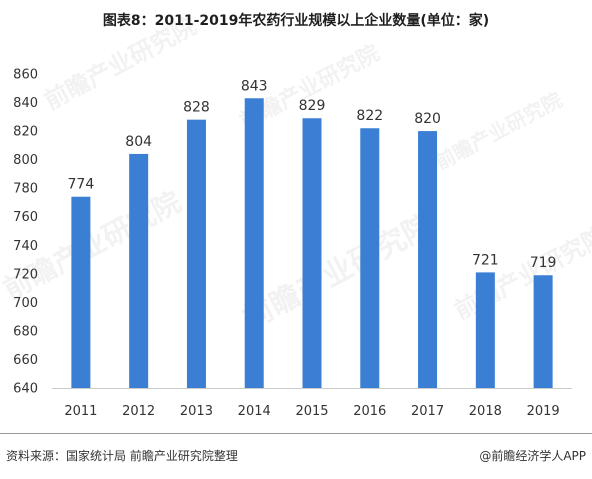 This screenshot has width=592, height=479. Describe the element at coordinates (485, 411) in the screenshot. I see `x-tick-label: 2018` at that location.